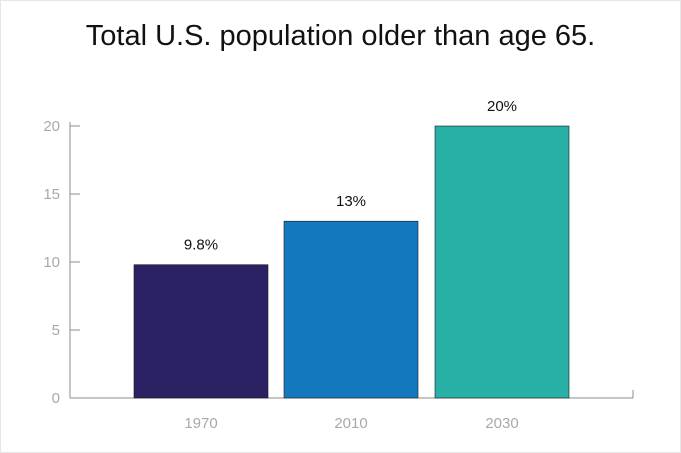 This screenshot has width=681, height=453. What do you see at coordinates (351, 201) in the screenshot?
I see `data-label: 13%` at bounding box center [351, 201].